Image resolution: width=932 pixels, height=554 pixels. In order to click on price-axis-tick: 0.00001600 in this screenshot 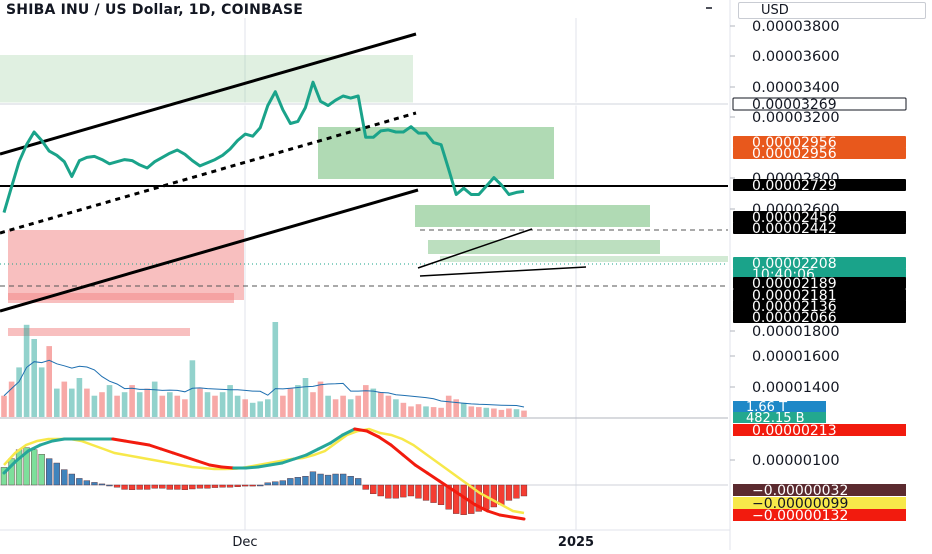, I will do `click(796, 357)`.